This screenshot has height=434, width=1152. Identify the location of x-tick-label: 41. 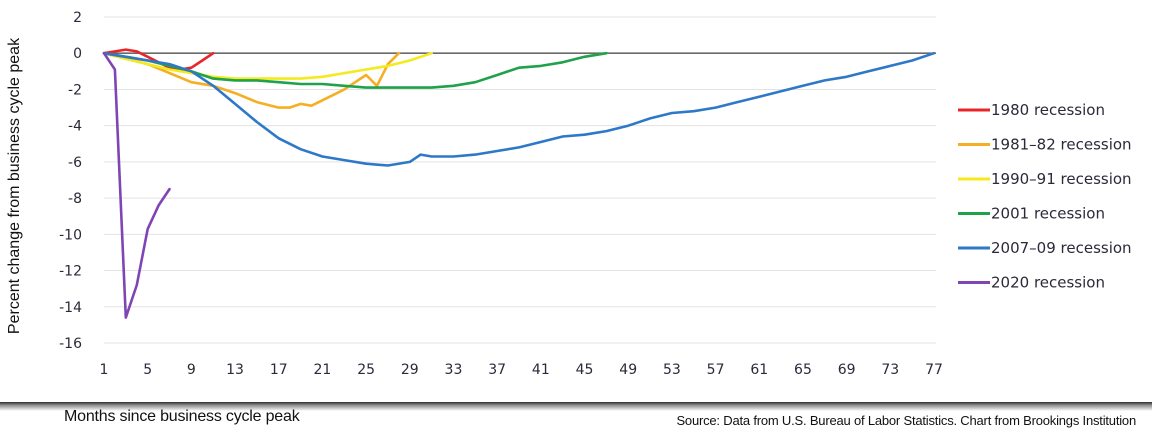
(541, 370).